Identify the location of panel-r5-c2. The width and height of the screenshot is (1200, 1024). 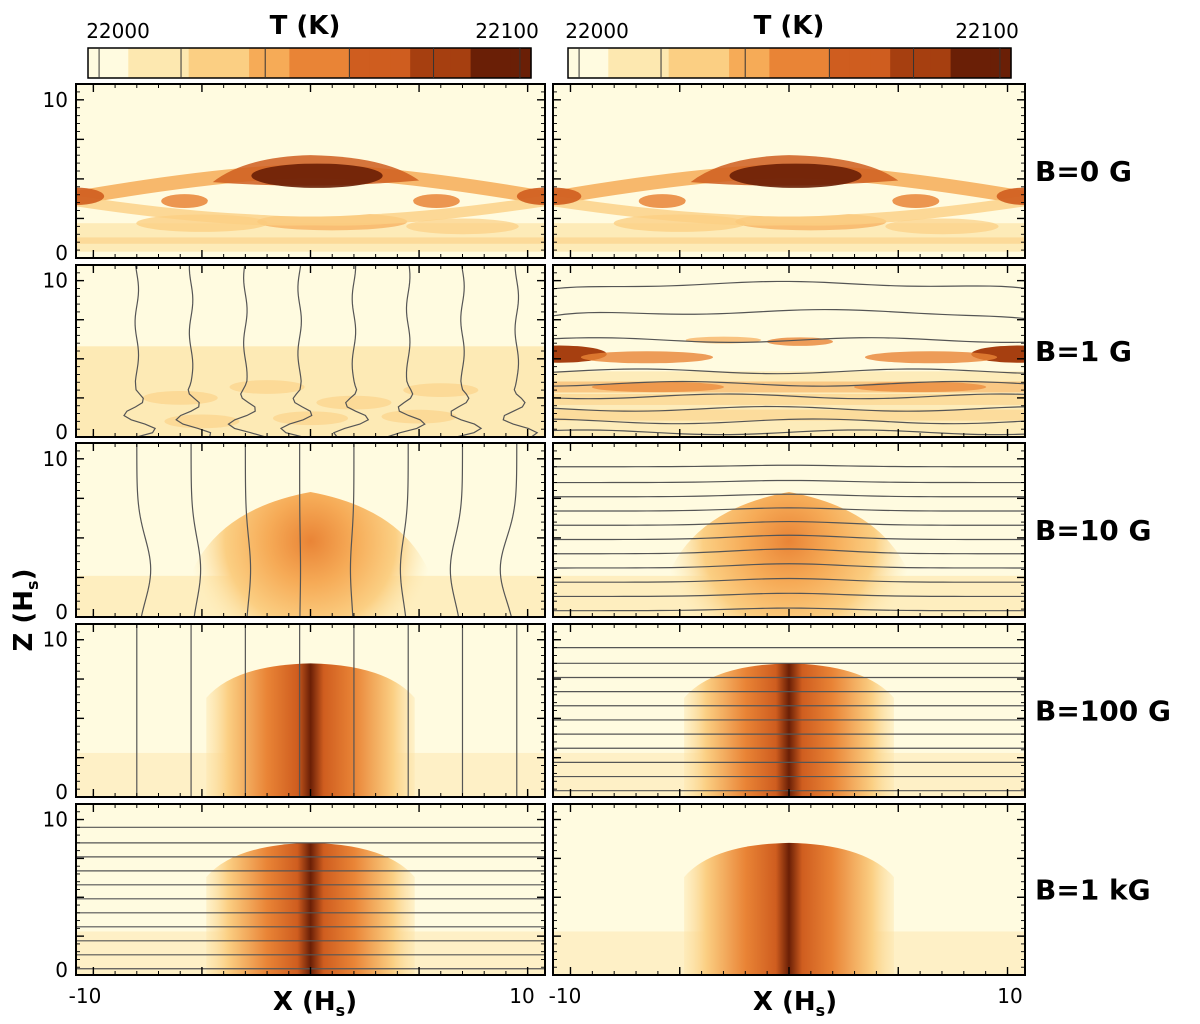
(789, 889).